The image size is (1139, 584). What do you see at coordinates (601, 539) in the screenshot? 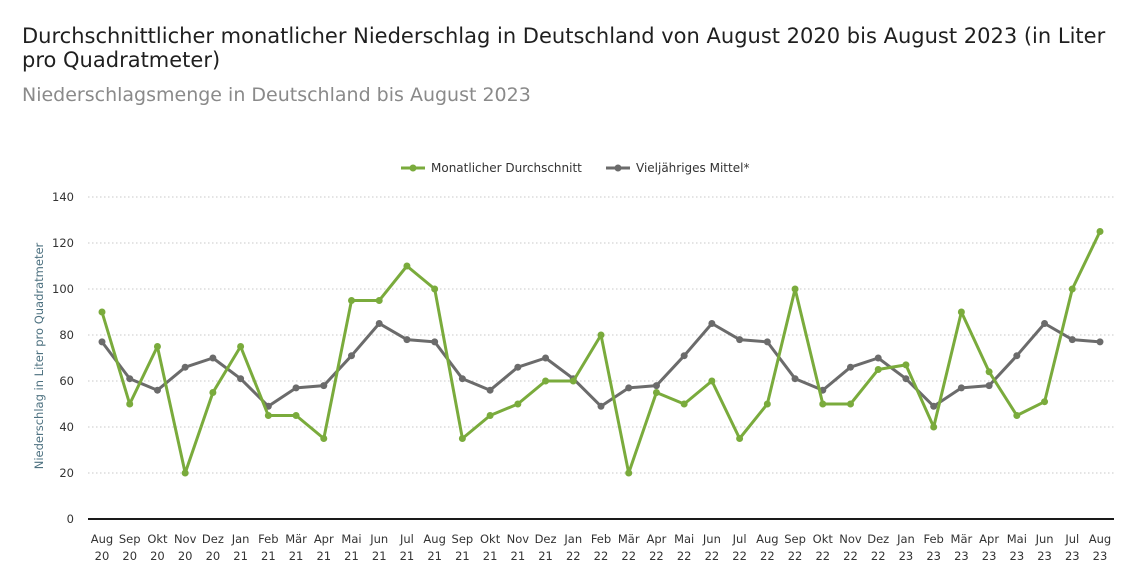
I see `x-tick-label-month: Feb` at bounding box center [601, 539].